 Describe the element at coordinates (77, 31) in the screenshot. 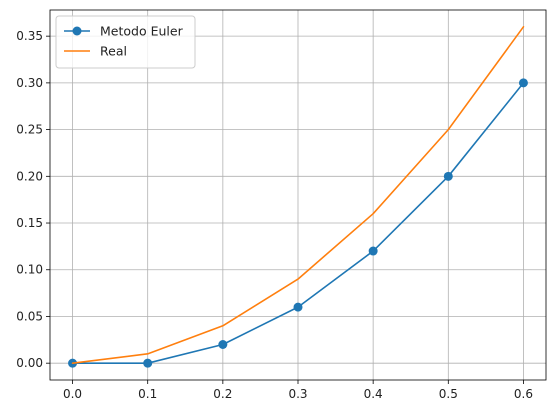

I see `legend-marker-metodo-euler` at that location.